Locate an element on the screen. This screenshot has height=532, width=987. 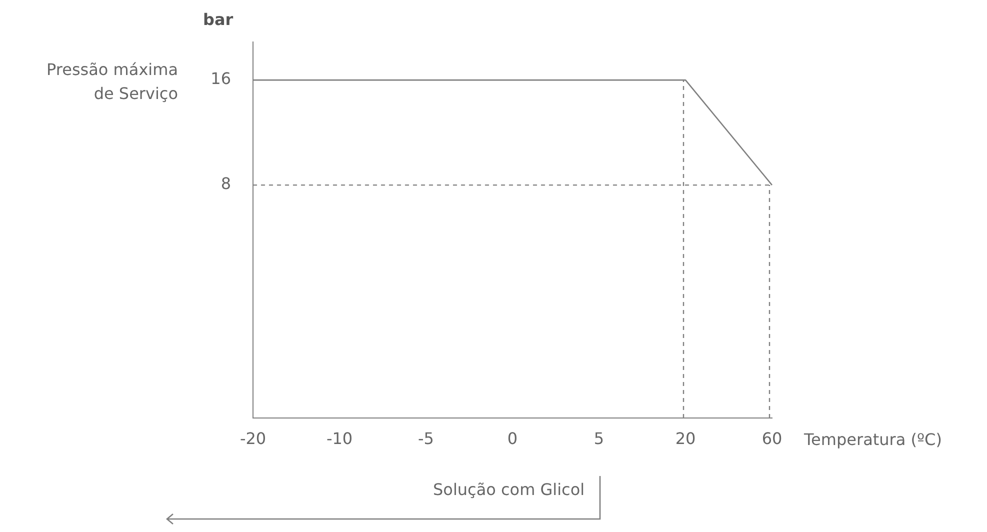
text: Solução com Glicol is located at coordinates (509, 489).